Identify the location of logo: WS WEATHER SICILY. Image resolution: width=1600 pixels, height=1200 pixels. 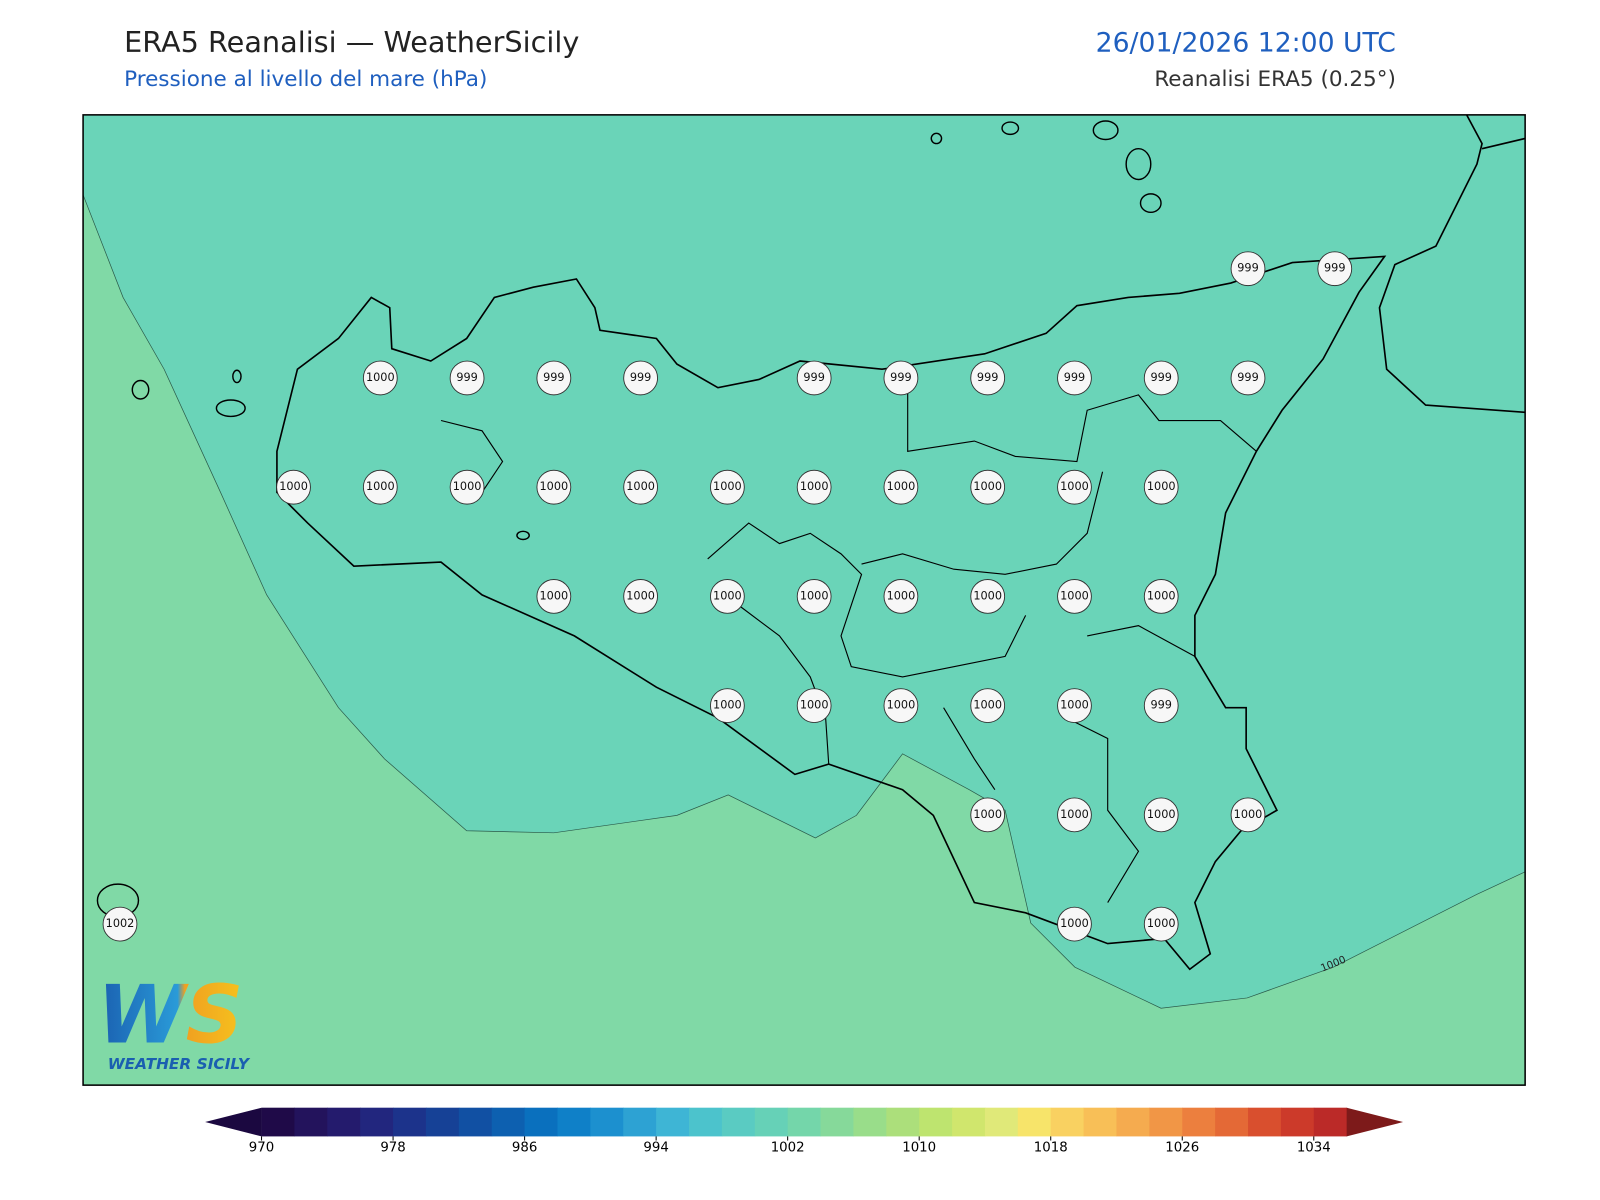
(173, 1020).